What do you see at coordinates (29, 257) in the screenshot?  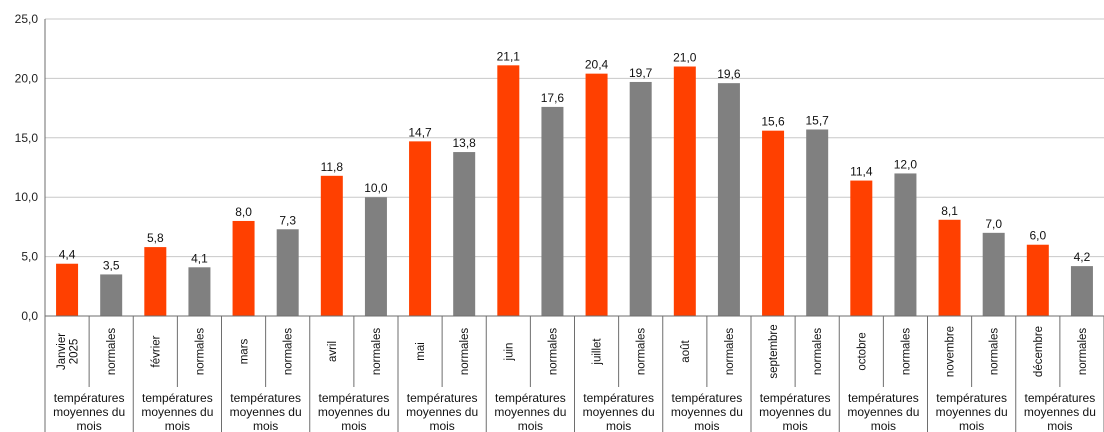 I see `y-tick-label: 5,0` at bounding box center [29, 257].